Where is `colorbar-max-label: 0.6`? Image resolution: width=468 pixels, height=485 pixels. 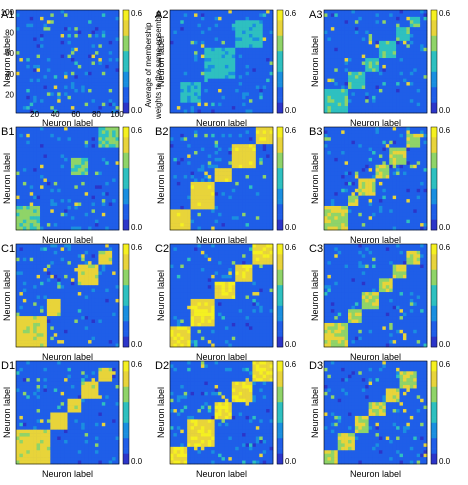 colorbar-max-label: 0.6 is located at coordinates (291, 130).